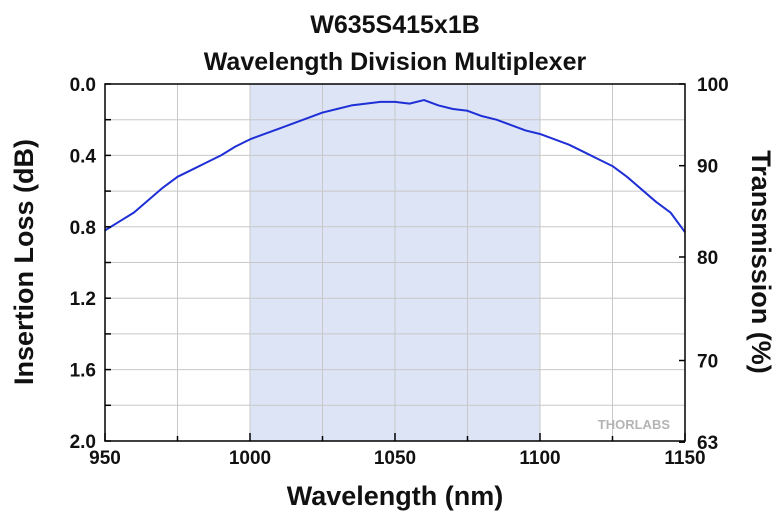  I want to click on chart-subtitle: Wavelength Division Multiplexer, so click(395, 62).